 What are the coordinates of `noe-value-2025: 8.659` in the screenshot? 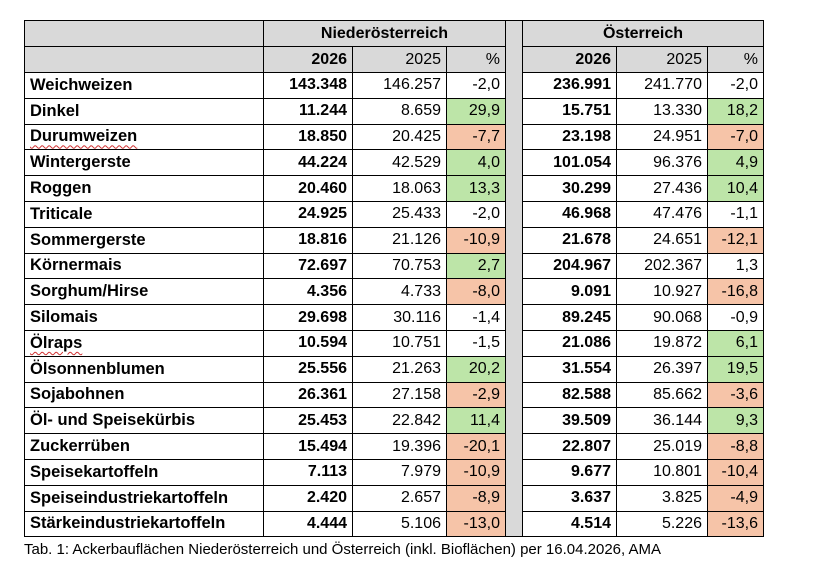 It's located at (399, 111).